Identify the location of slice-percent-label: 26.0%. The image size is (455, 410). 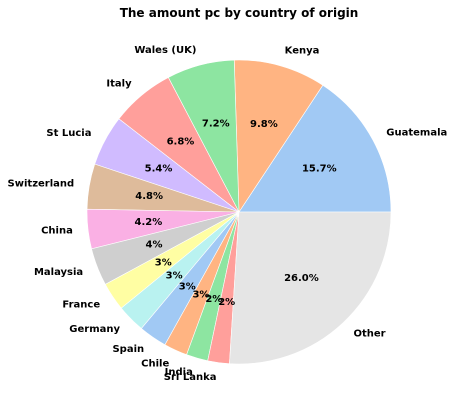
(301, 278).